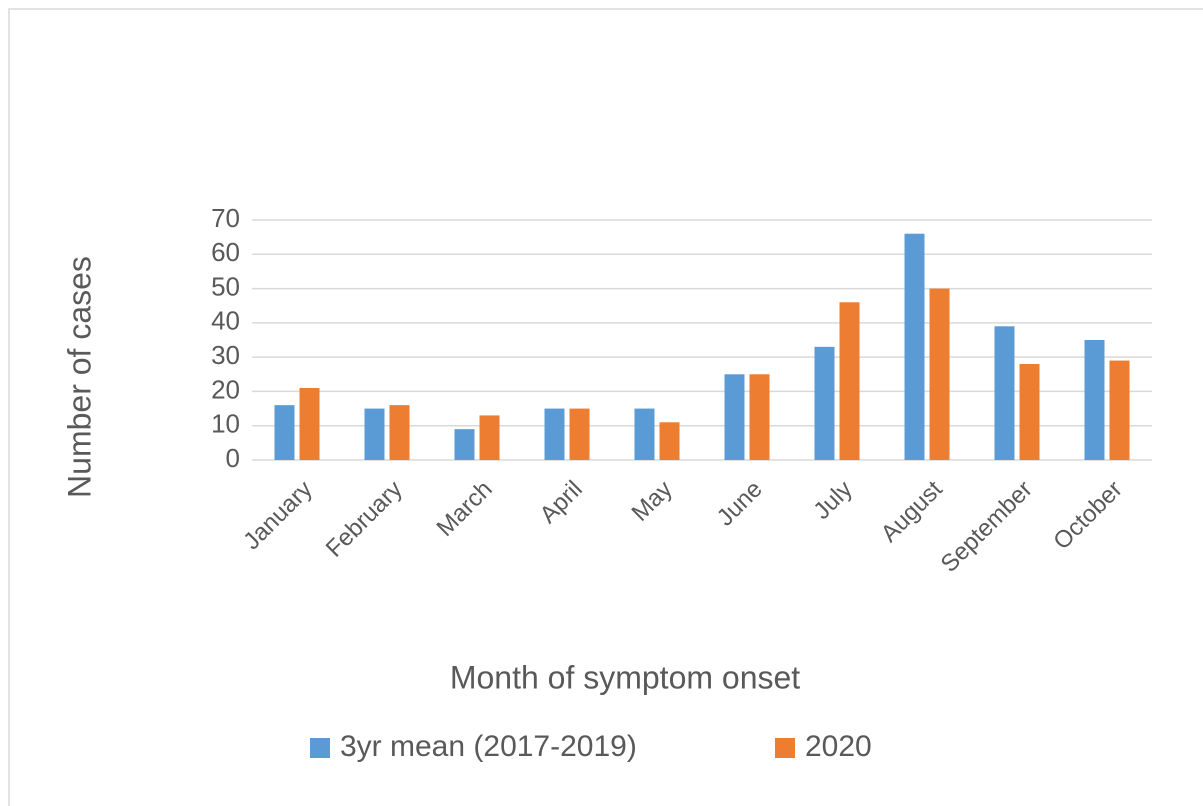 The image size is (1203, 806). Describe the element at coordinates (652, 501) in the screenshot. I see `x-tick-label: May` at that location.